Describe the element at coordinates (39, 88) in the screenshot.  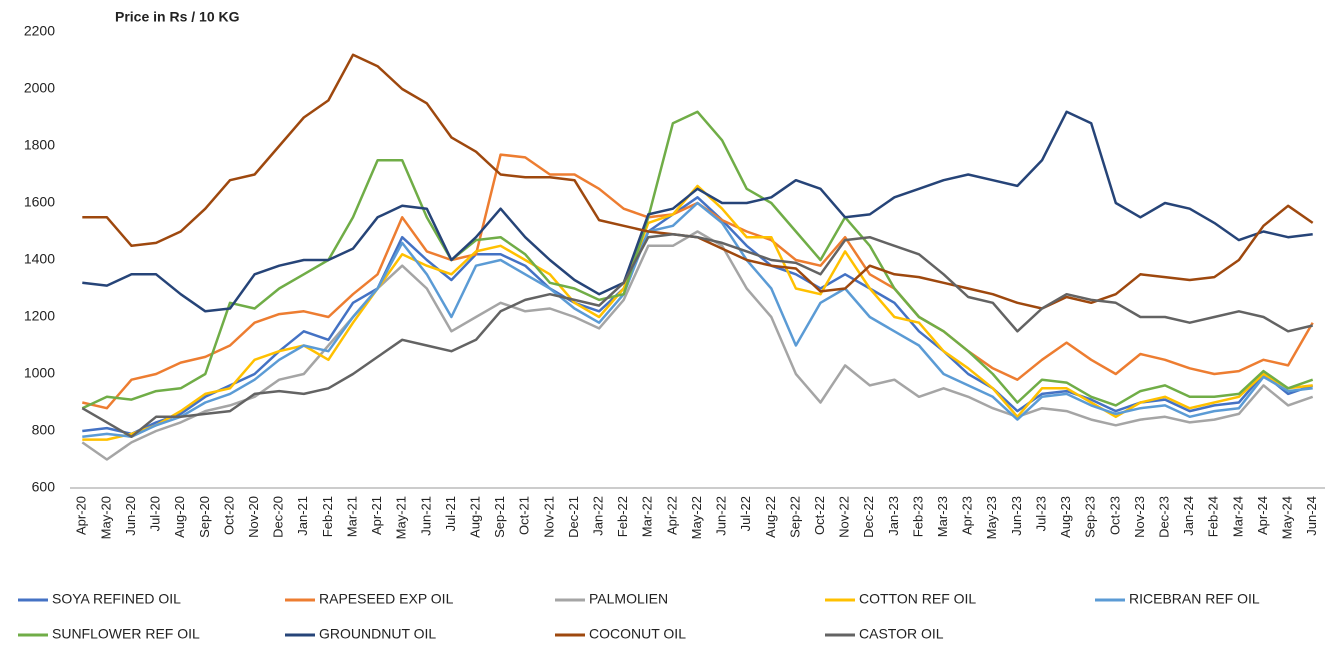
I see `y-tick-label: 2000` at that location.